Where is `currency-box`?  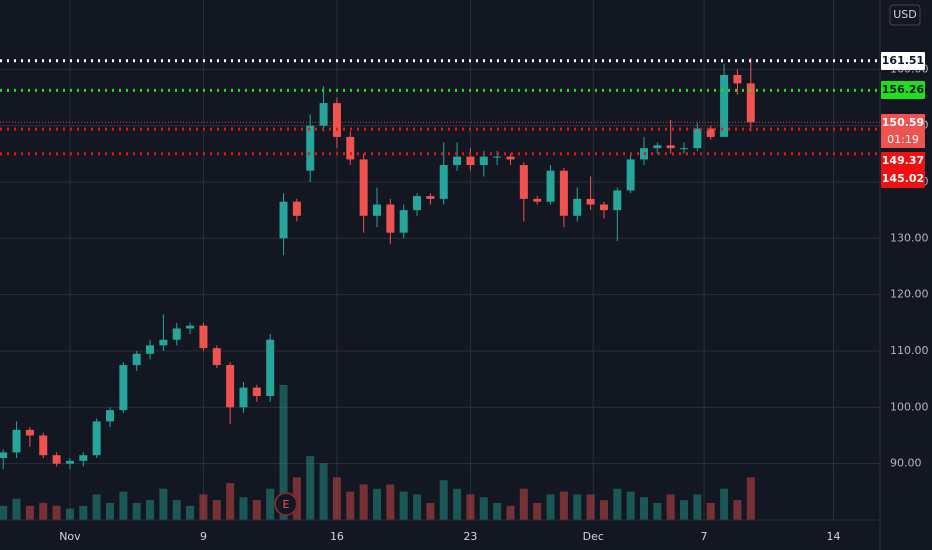
currency-box is located at coordinates (905, 15).